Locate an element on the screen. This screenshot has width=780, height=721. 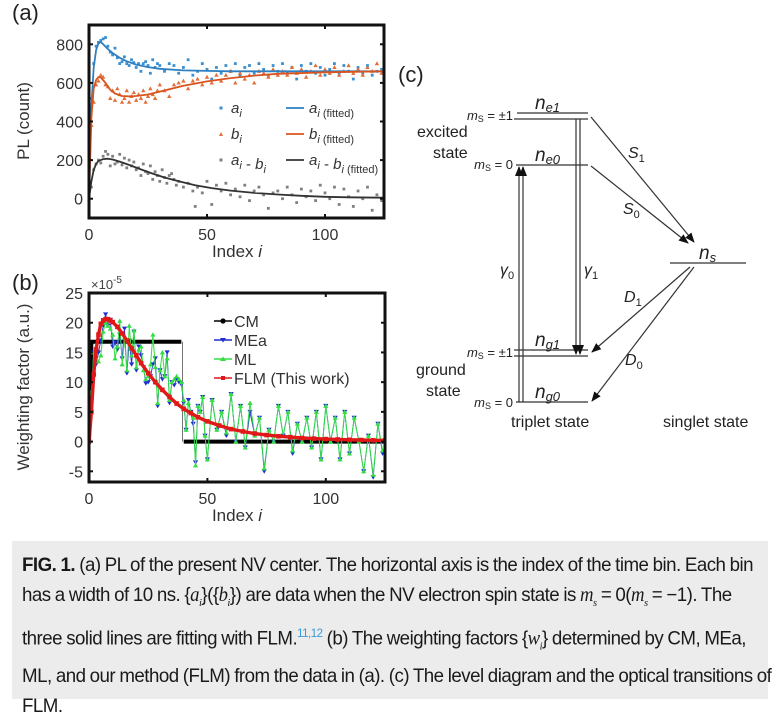
legend-label: MEa is located at coordinates (250, 341).